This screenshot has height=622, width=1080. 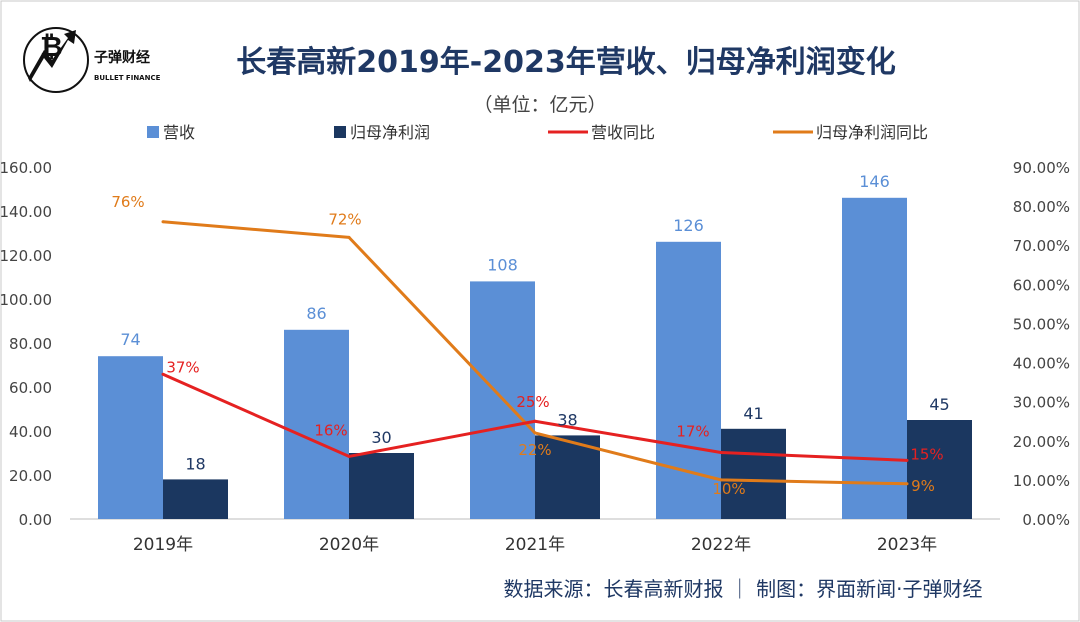 What do you see at coordinates (1046, 520) in the screenshot?
I see `right-axis-tick-label: 0.00%` at bounding box center [1046, 520].